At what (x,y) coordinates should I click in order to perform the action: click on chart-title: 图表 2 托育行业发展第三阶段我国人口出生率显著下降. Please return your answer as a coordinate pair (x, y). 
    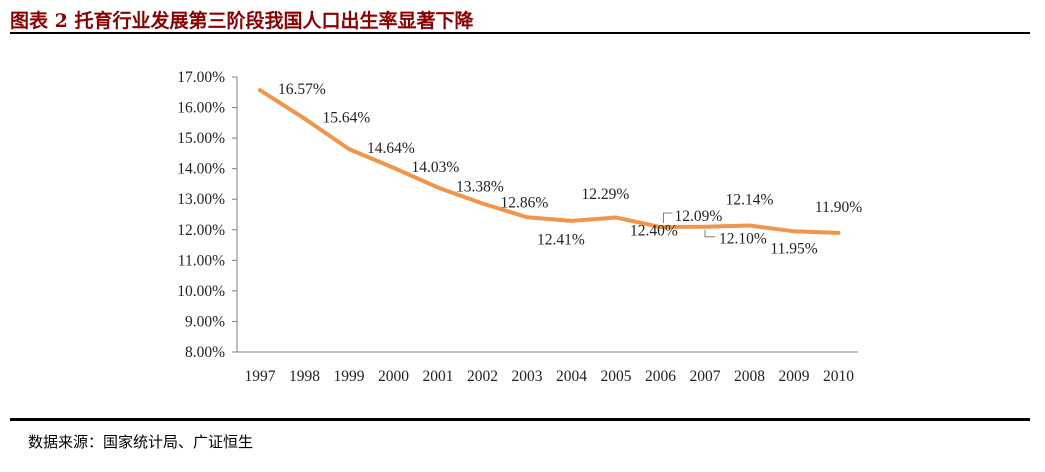
    Looking at the image, I should click on (242, 21).